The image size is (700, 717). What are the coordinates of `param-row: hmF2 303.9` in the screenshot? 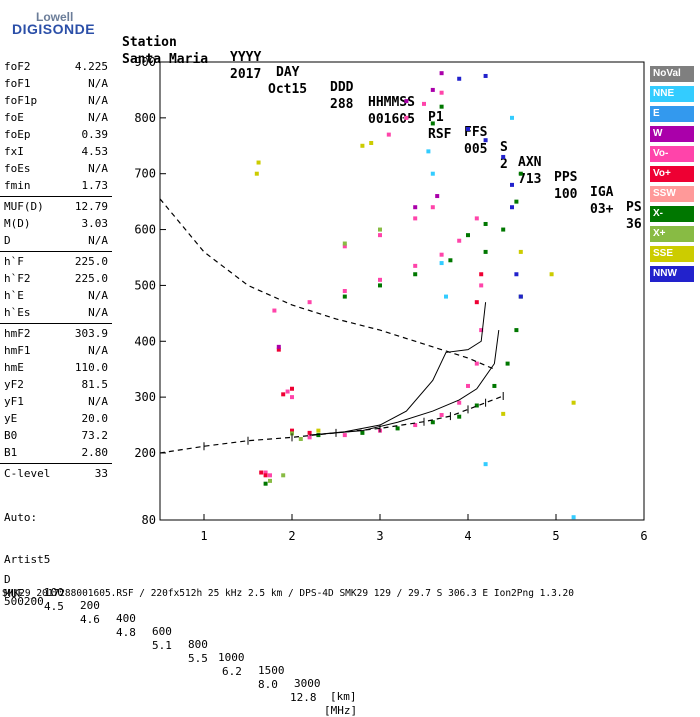 It's located at (56, 333).